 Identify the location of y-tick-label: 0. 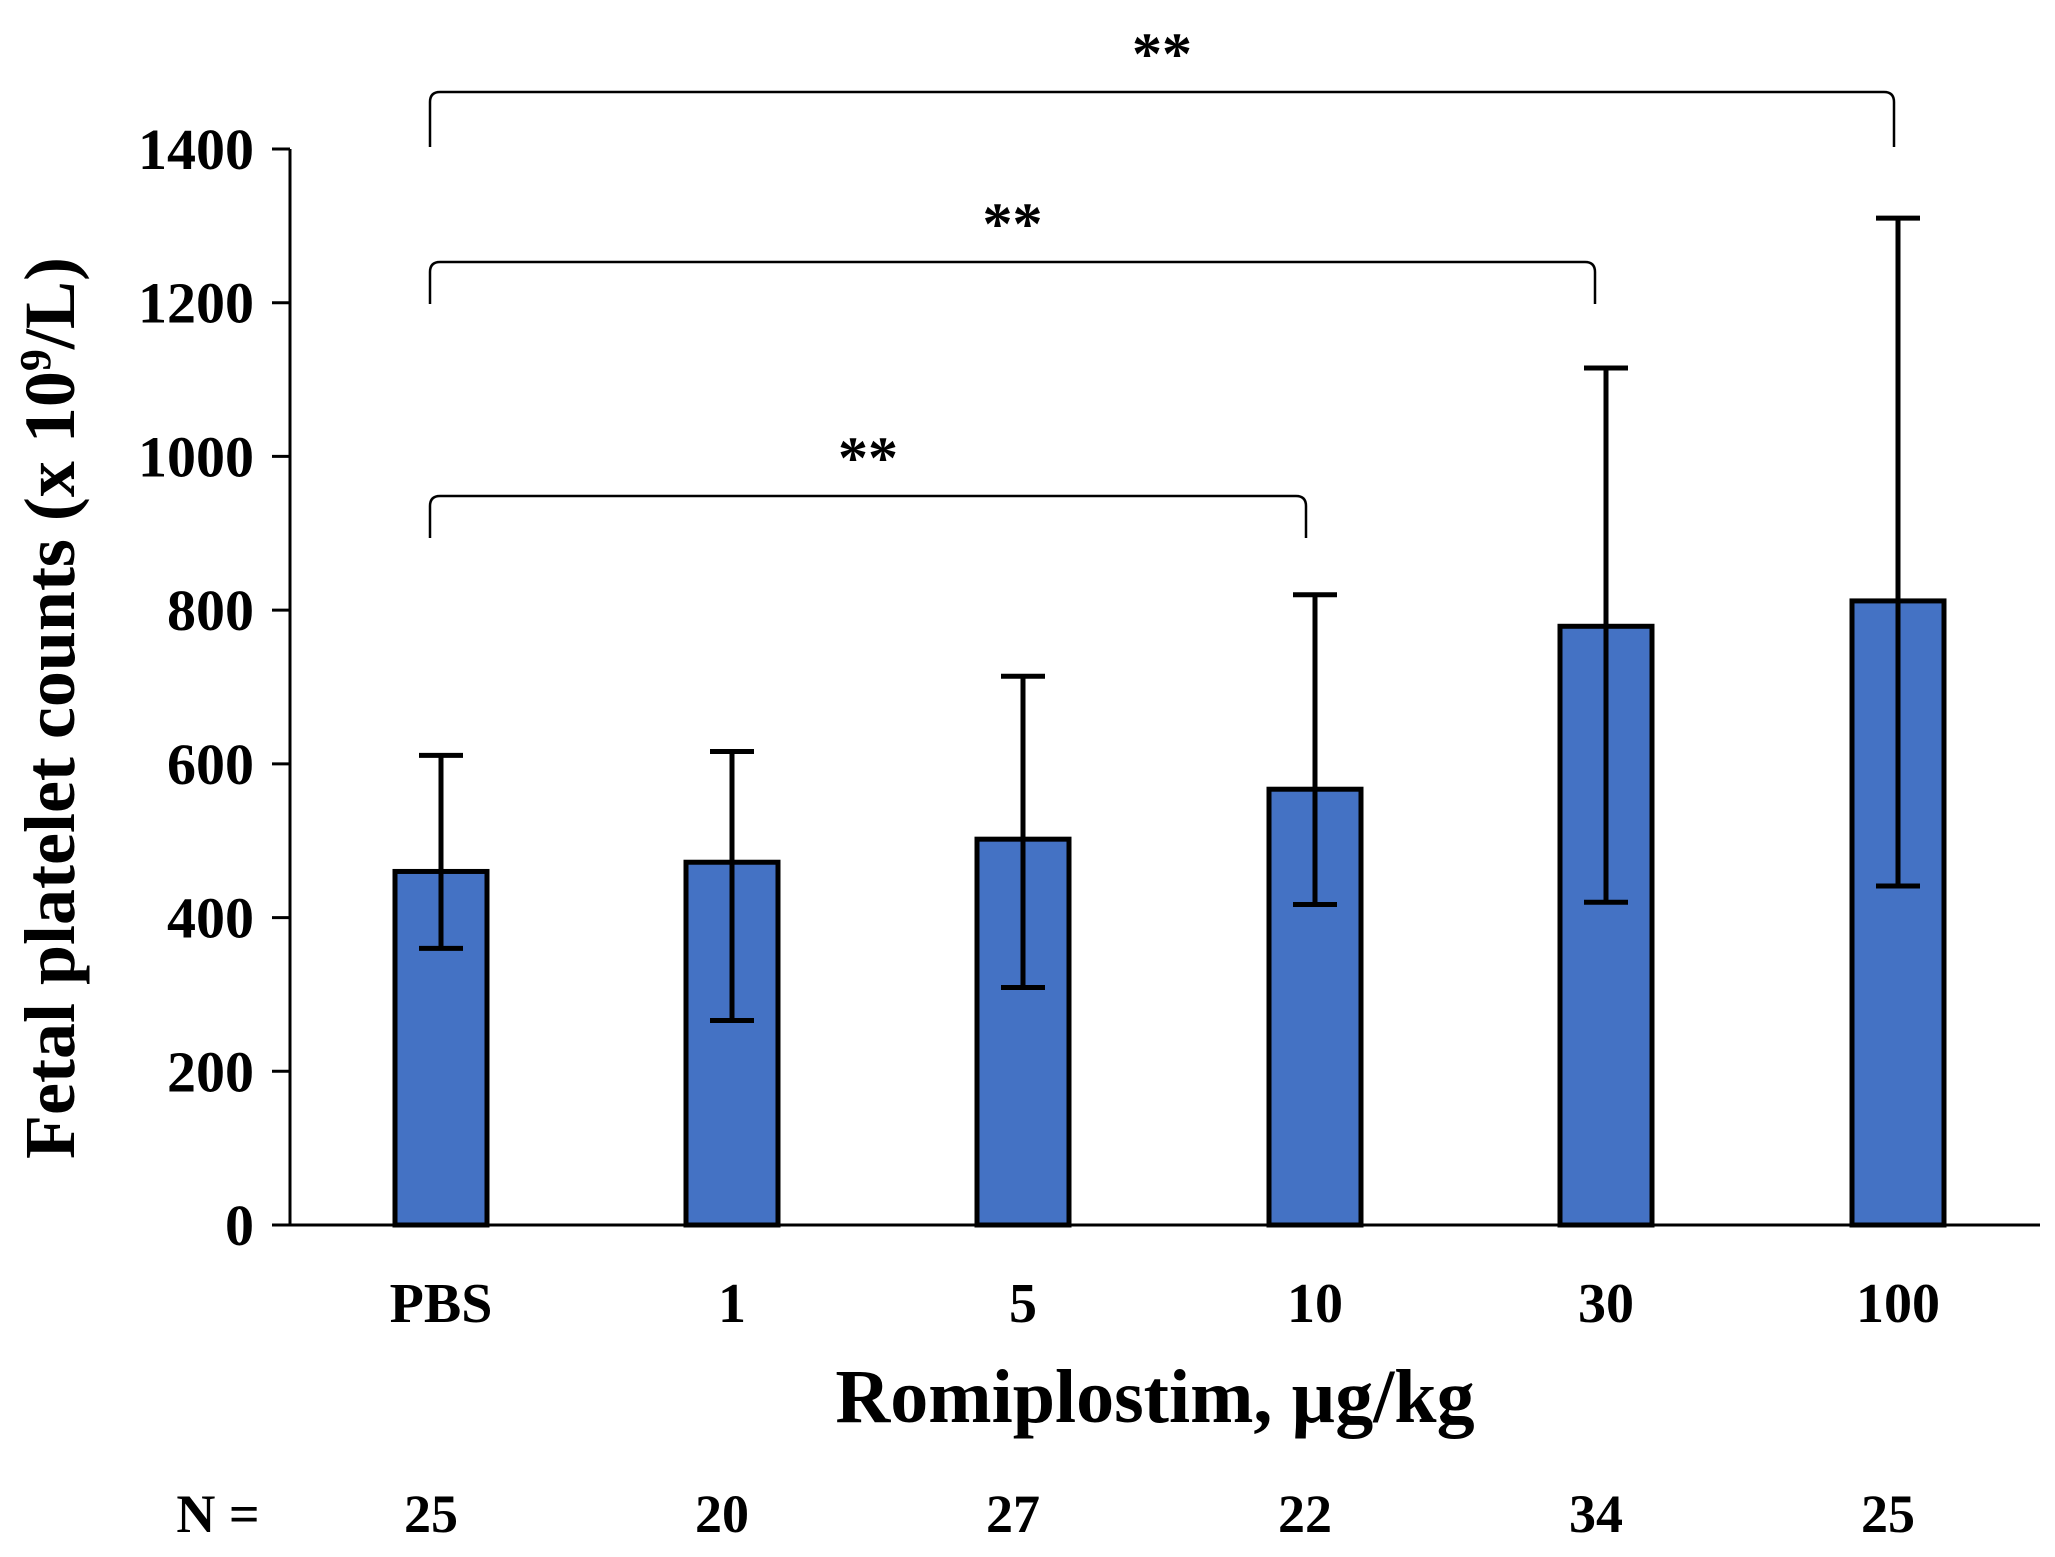
(239, 1225).